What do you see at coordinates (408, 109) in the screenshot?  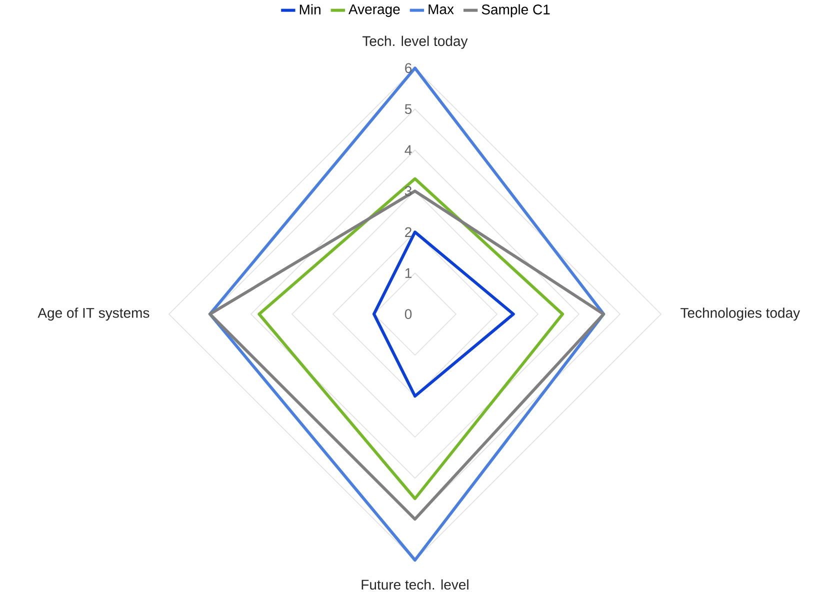 I see `y-tick-label: 5` at bounding box center [408, 109].